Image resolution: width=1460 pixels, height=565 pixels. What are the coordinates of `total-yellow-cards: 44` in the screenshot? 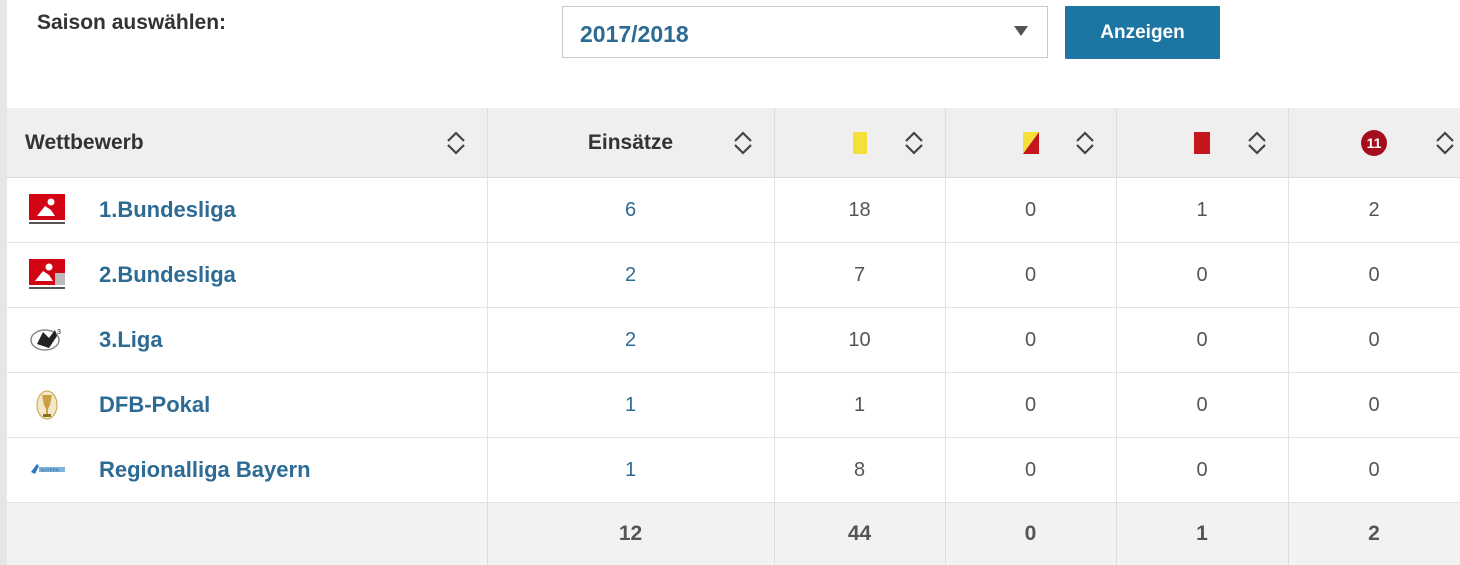 It's located at (860, 533).